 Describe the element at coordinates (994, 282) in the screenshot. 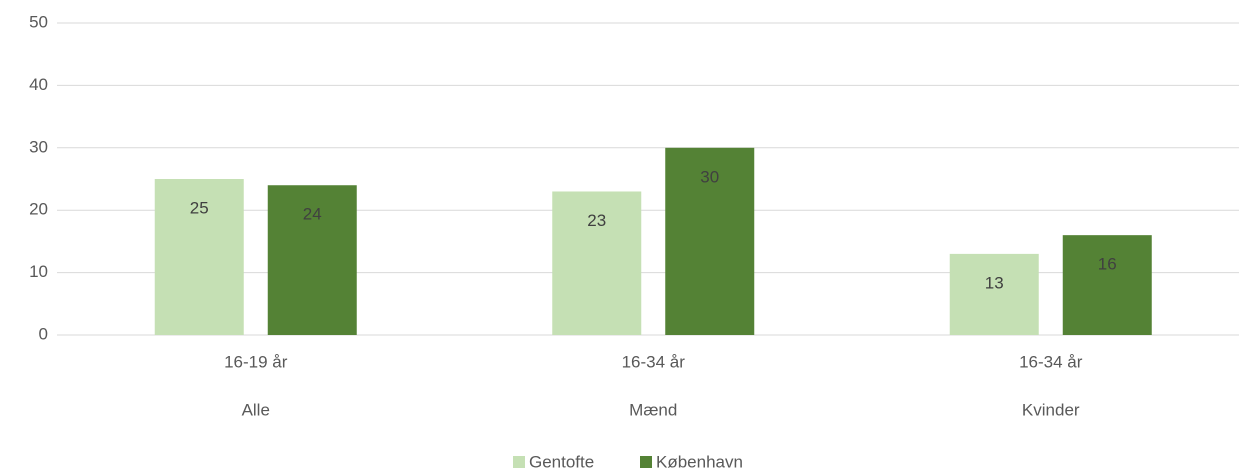

I see `data-label: 13` at that location.